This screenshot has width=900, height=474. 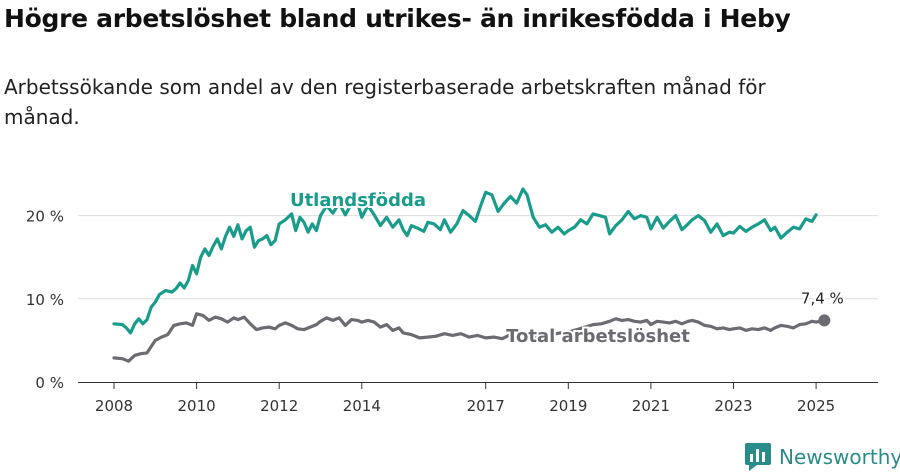 I want to click on y-tick-label: 0 %, so click(x=49, y=383).